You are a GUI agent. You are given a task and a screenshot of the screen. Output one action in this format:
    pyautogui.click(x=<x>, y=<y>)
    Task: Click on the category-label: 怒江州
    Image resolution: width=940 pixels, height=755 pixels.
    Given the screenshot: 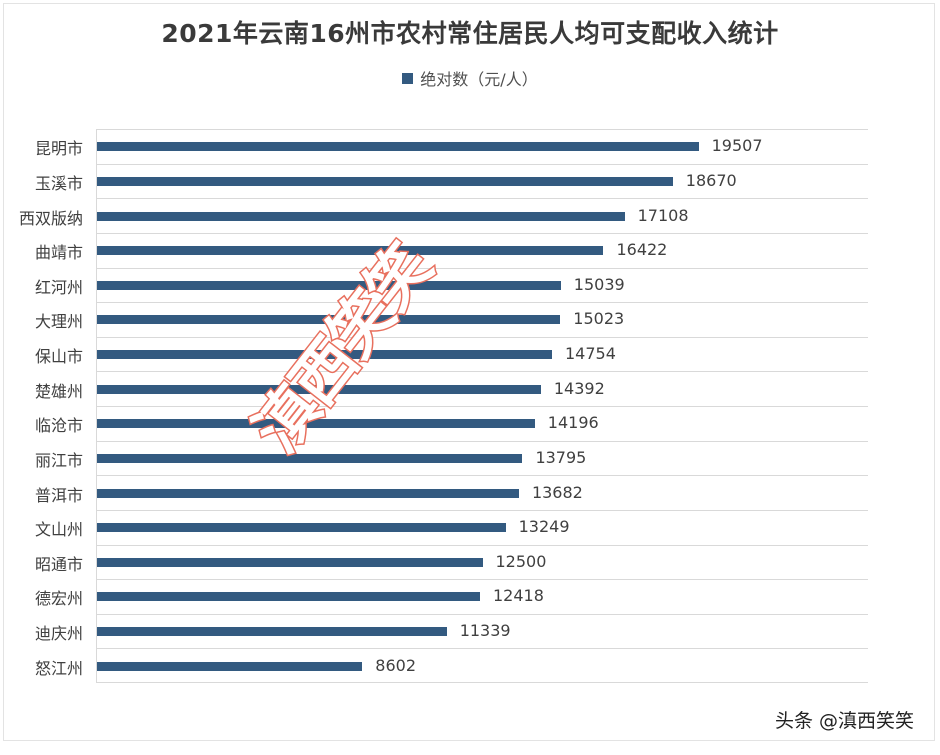 What is the action you would take?
    pyautogui.click(x=58, y=668)
    